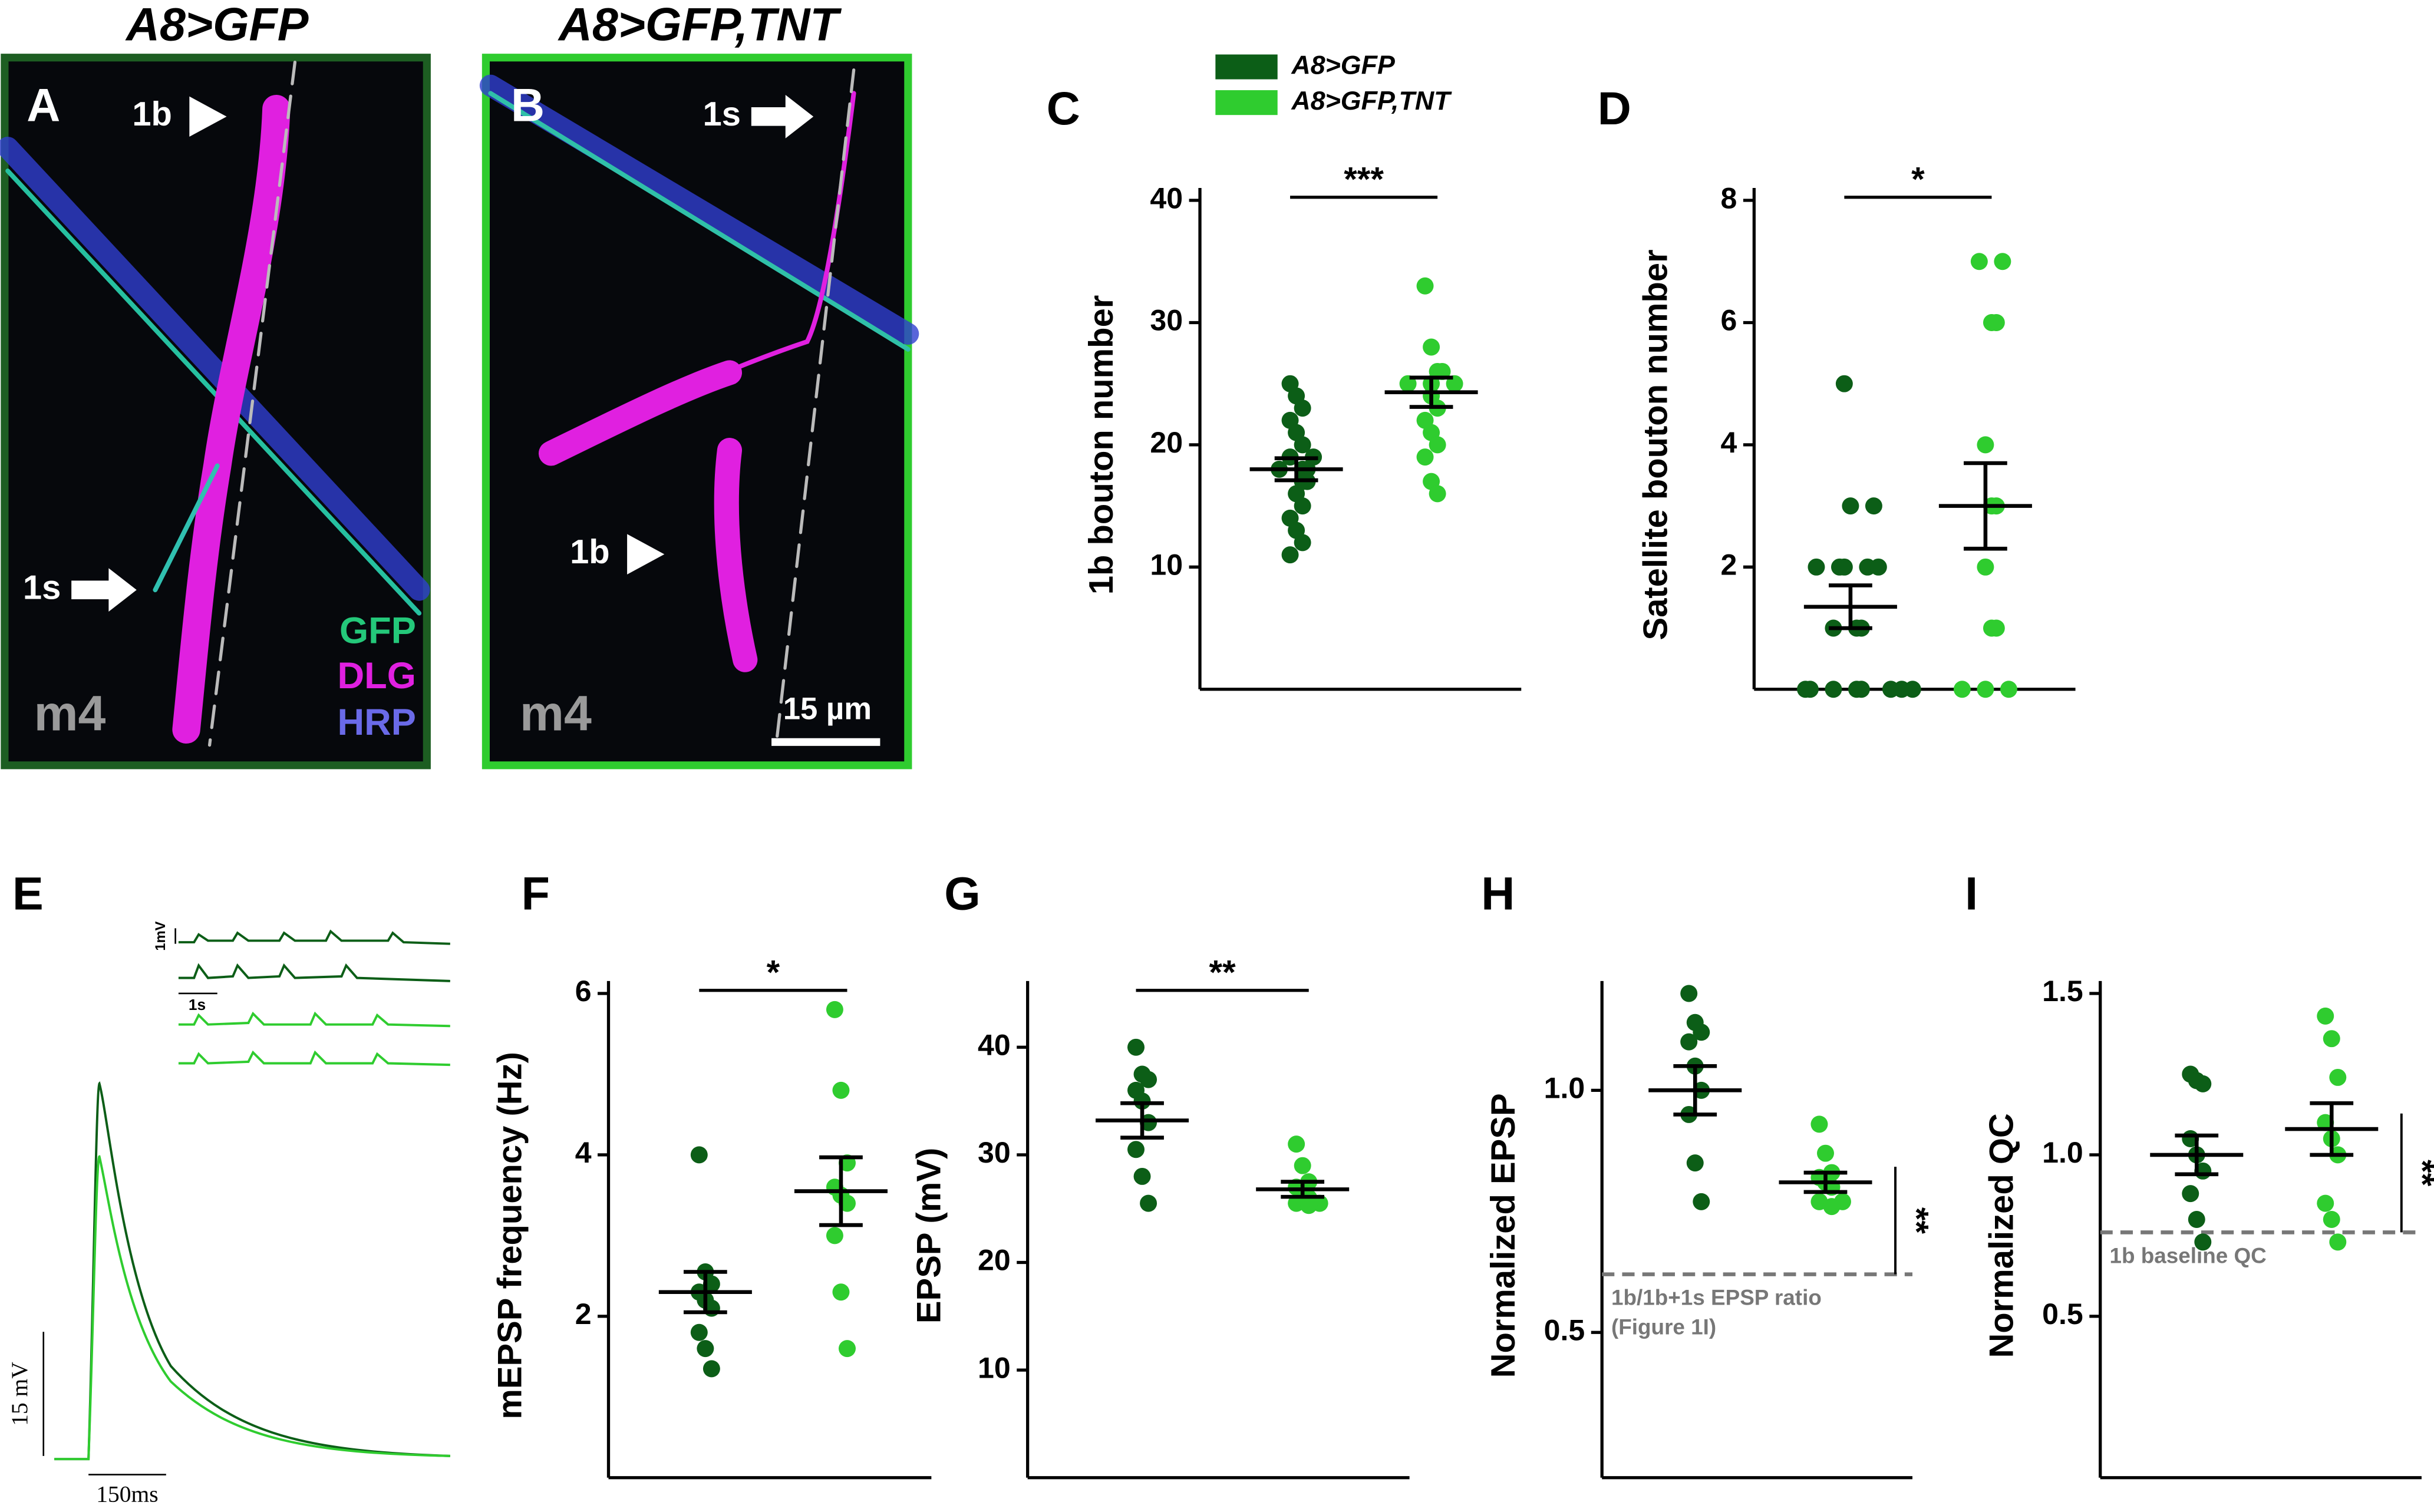 This screenshot has width=2434, height=1512. Describe the element at coordinates (377, 631) in the screenshot. I see `channel-label: GFP` at that location.